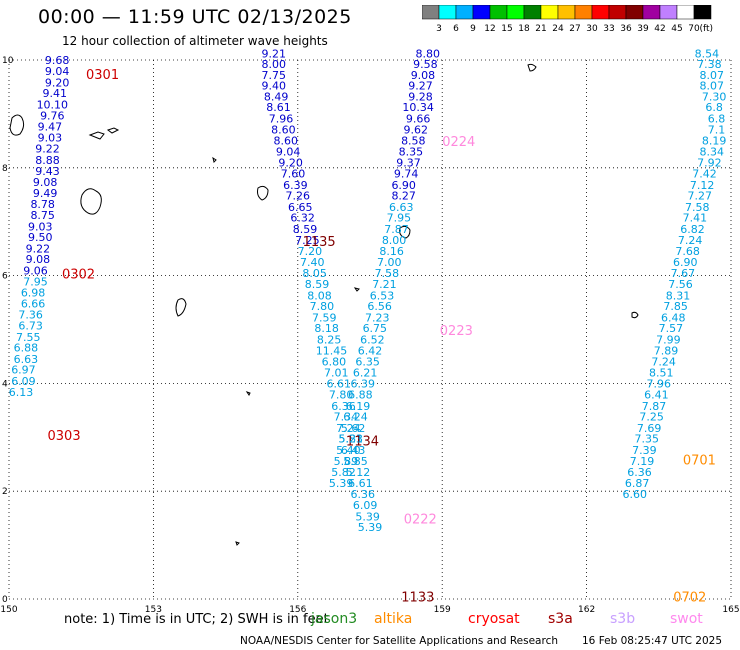  What do you see at coordinates (307, 240) in the screenshot?
I see `wave-height-value: 7.25` at bounding box center [307, 240].